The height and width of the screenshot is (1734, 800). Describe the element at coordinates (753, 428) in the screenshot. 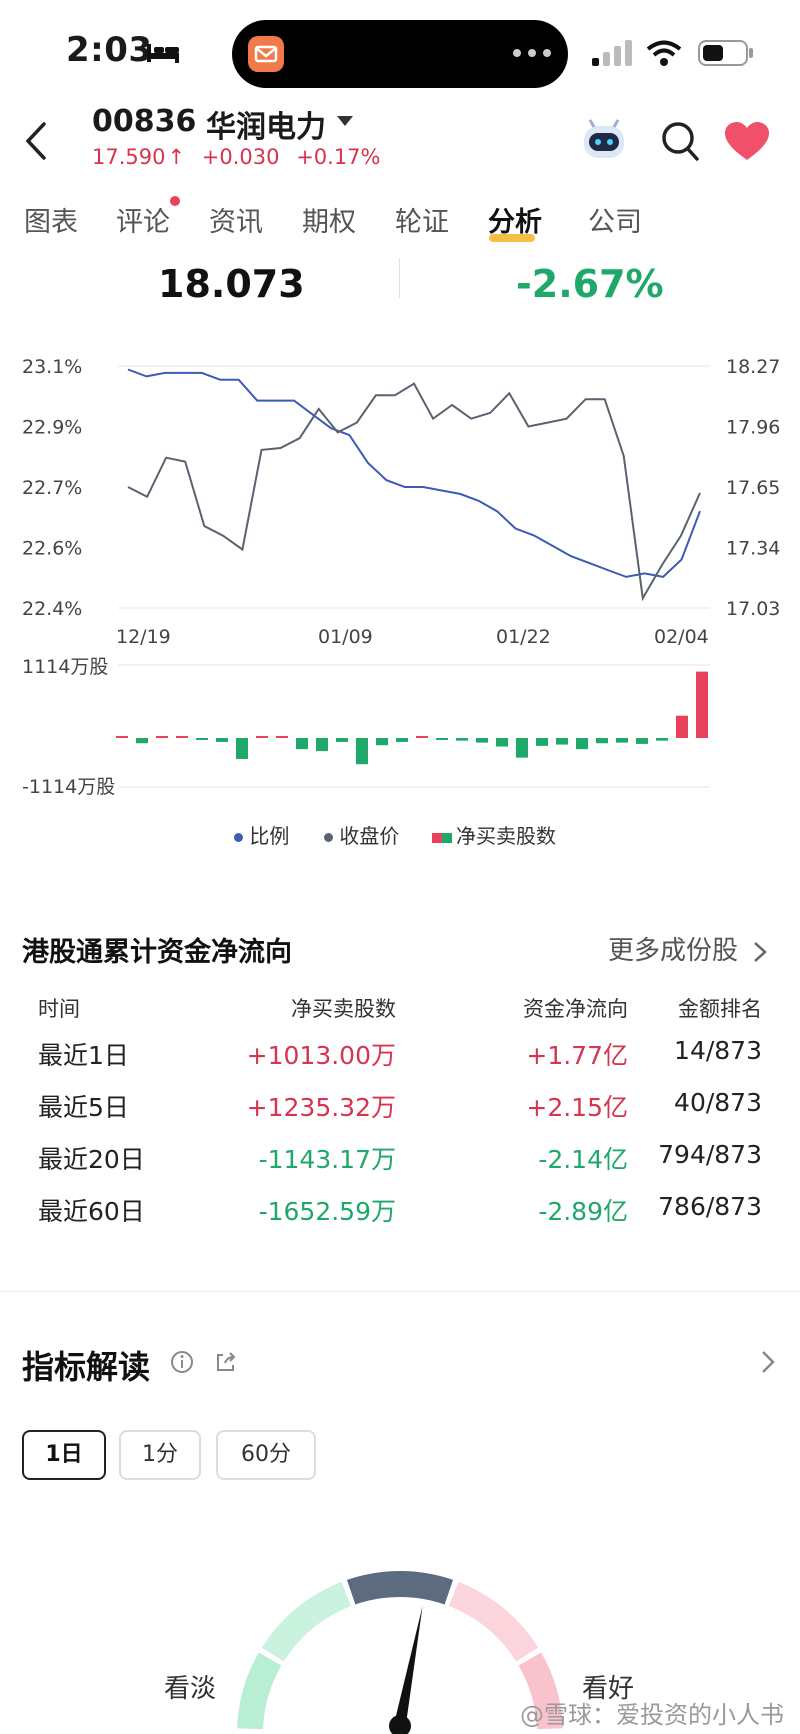

I see `y-right-tick: 17.96` at that location.